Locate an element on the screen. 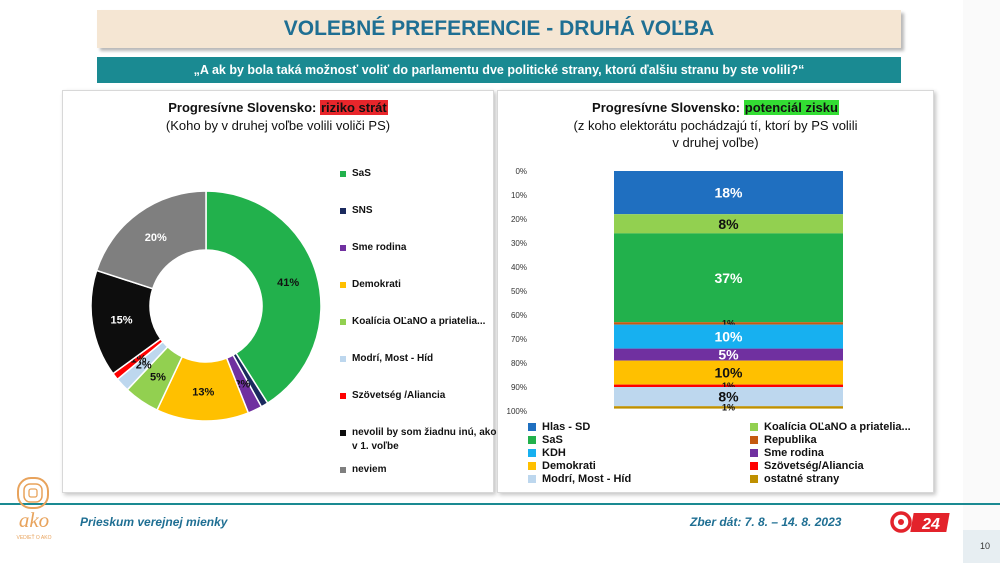 The width and height of the screenshot is (1000, 563). bar-label-8: 8% is located at coordinates (728, 397).